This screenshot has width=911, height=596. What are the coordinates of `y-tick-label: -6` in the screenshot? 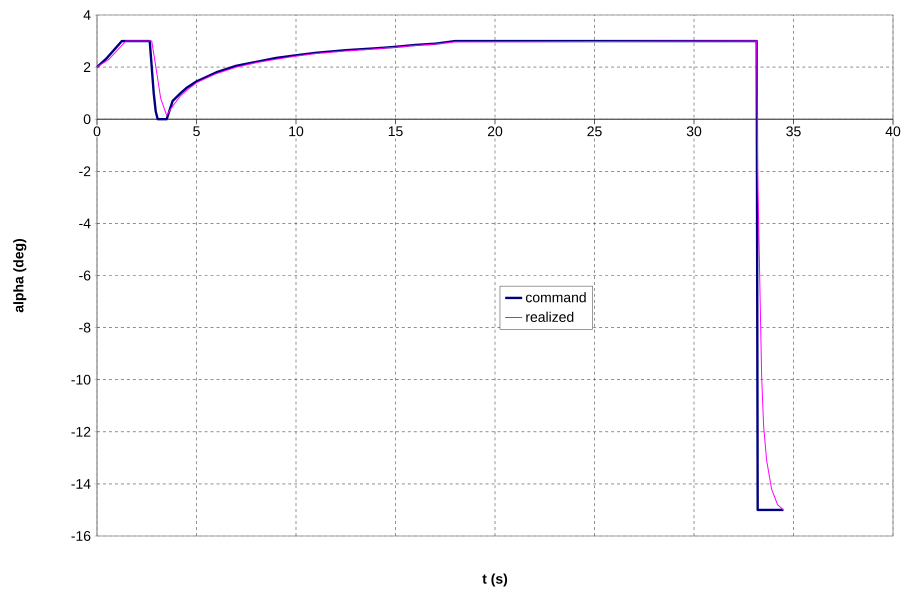 It's located at (84, 275).